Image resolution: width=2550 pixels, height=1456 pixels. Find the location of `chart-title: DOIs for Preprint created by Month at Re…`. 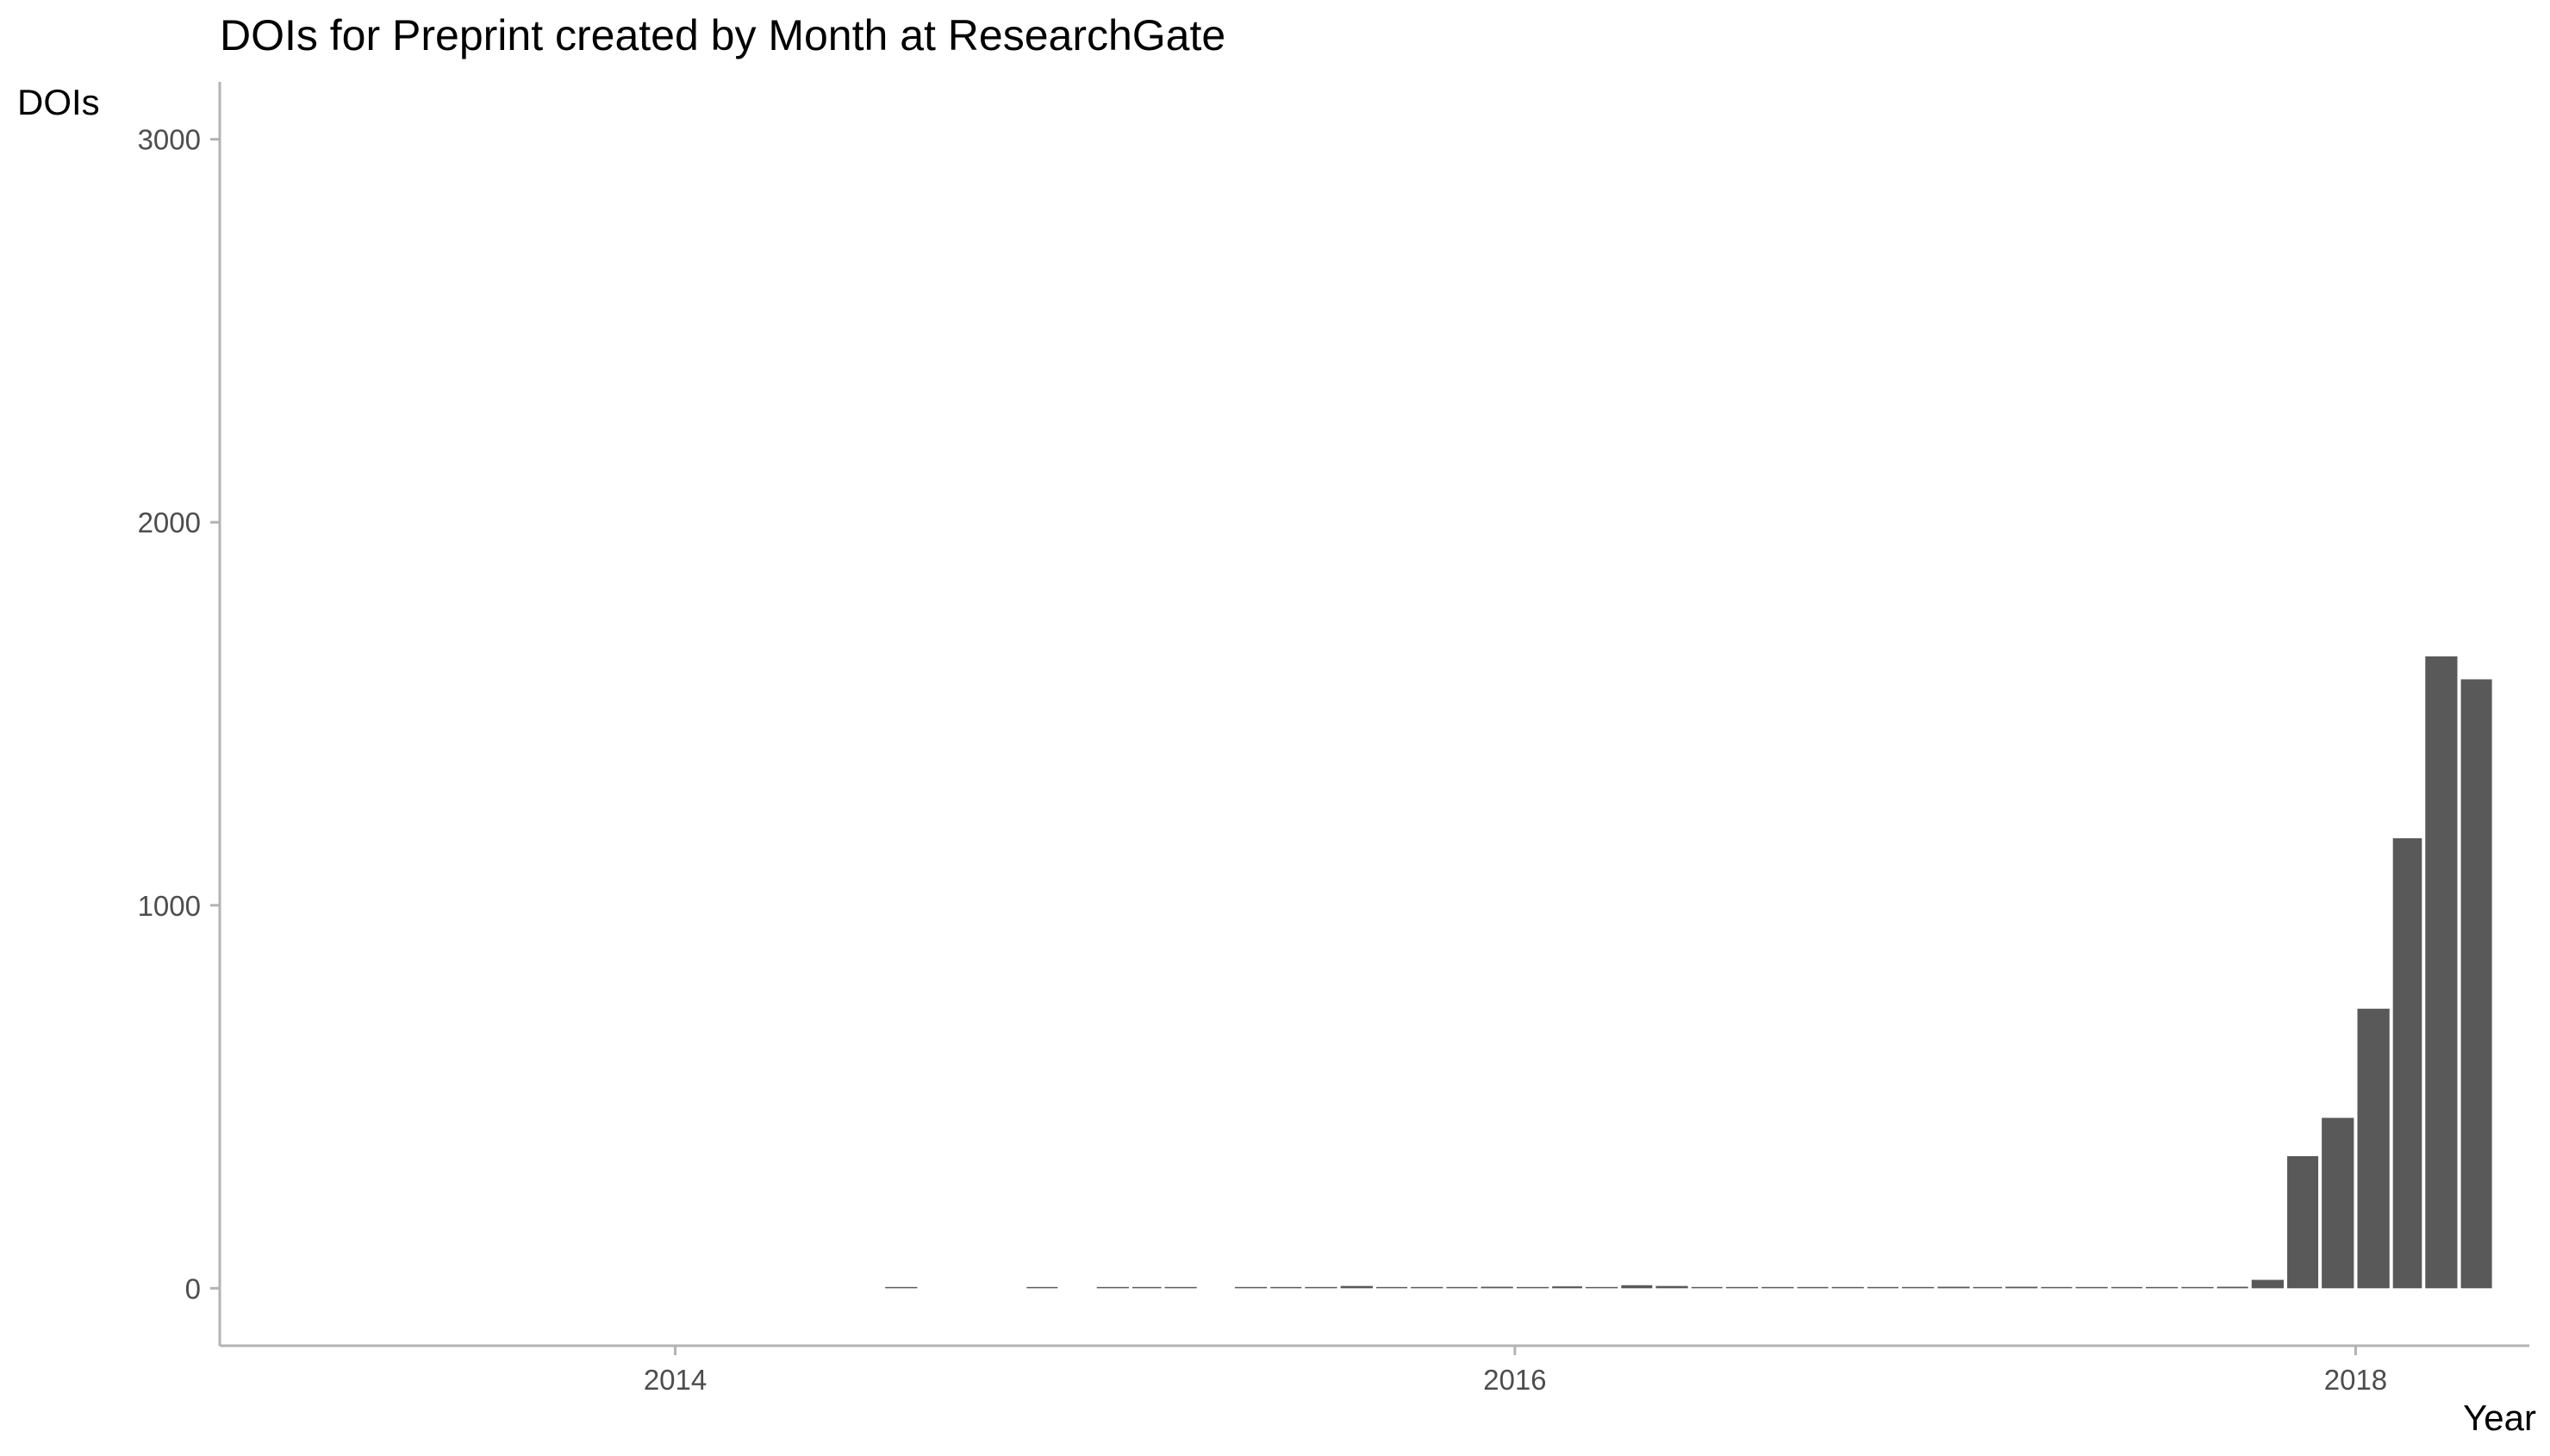

chart-title: DOIs for Preprint created by Month at Re… is located at coordinates (723, 35).